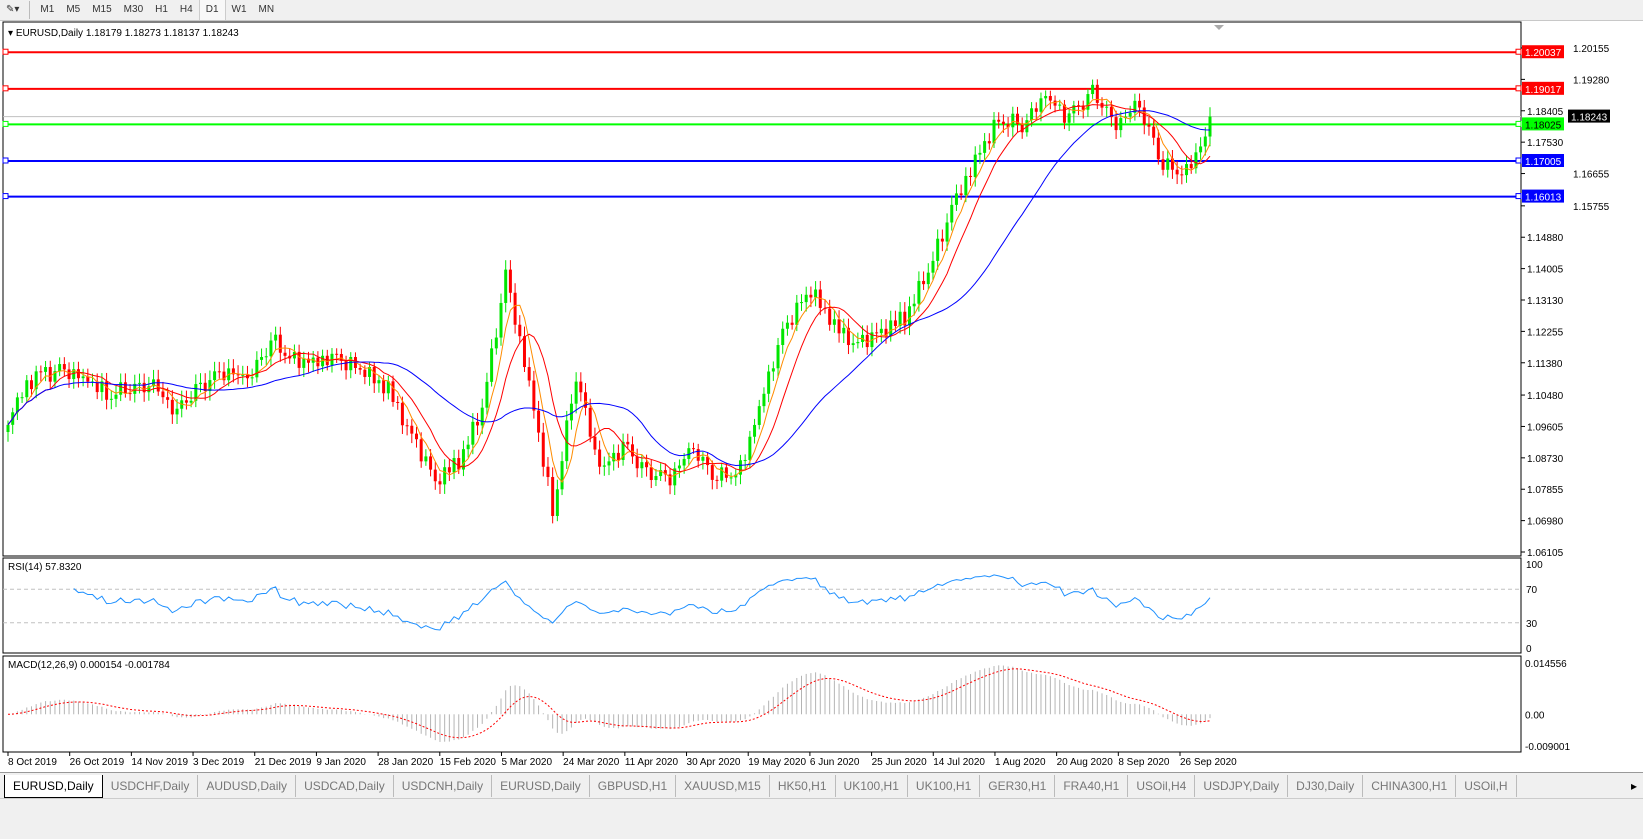 This screenshot has height=839, width=1643. What do you see at coordinates (1633, 786) in the screenshot?
I see `tab-scroll-right-icon: ▸` at bounding box center [1633, 786].